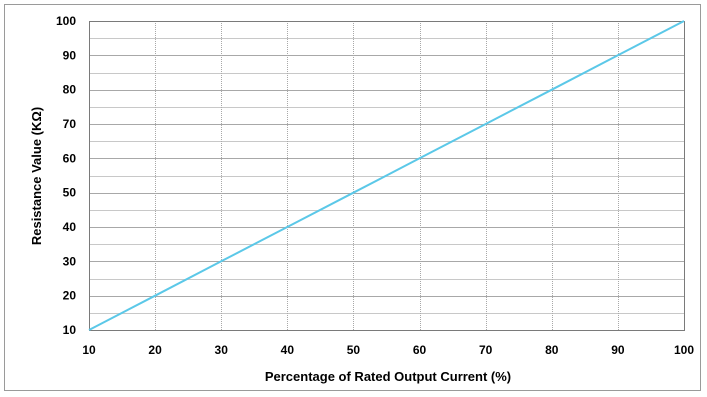 The image size is (707, 397). Describe the element at coordinates (684, 350) in the screenshot. I see `x-tick-label: 100` at that location.